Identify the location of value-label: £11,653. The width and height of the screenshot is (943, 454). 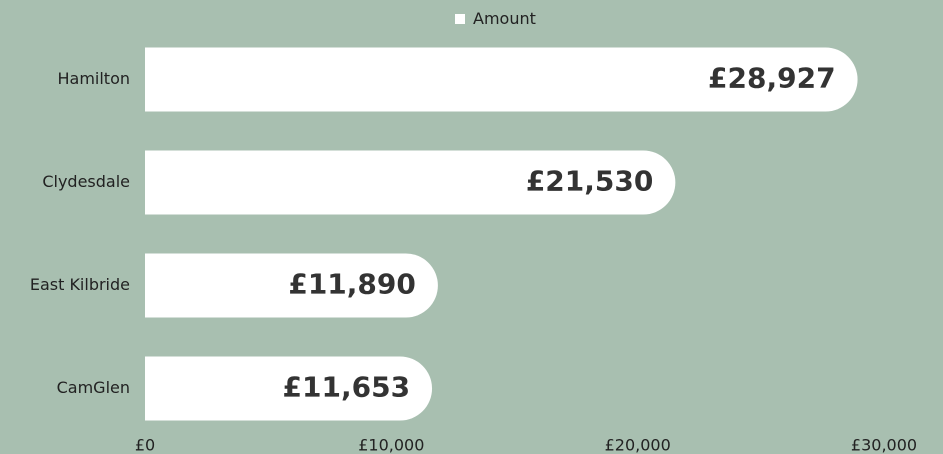
(347, 387).